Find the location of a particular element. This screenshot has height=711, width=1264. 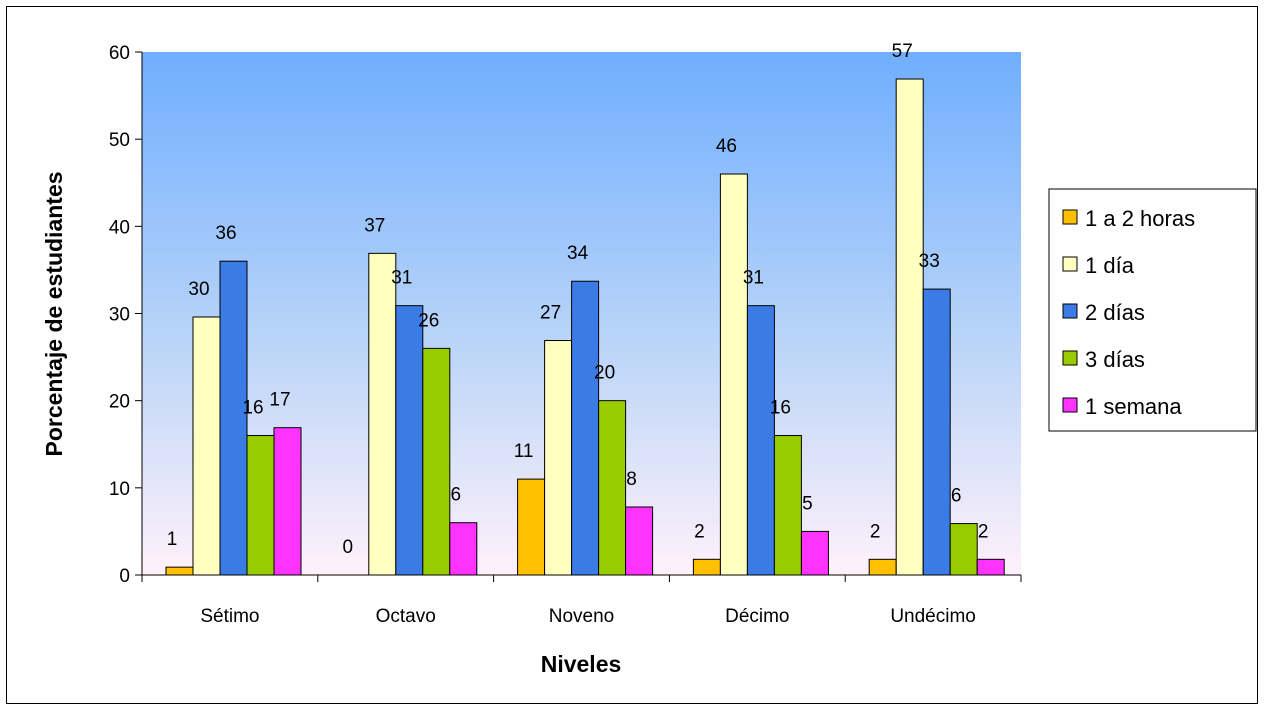

legend-label: 2 días is located at coordinates (1115, 312).